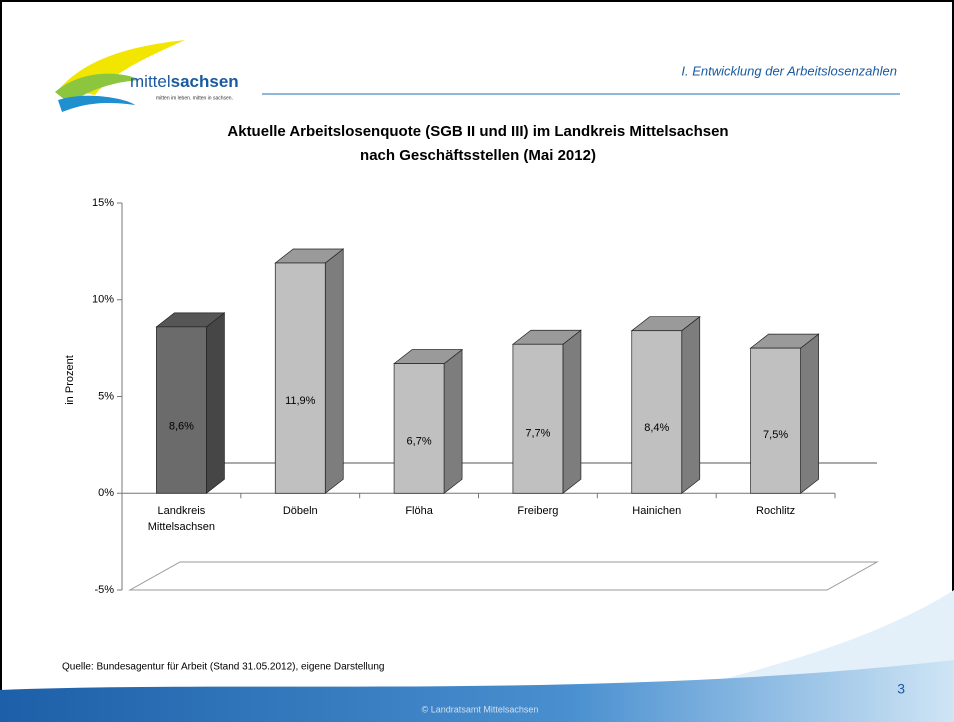 This screenshot has width=954, height=722. Describe the element at coordinates (103, 203) in the screenshot. I see `y-tick-label: 15%` at that location.